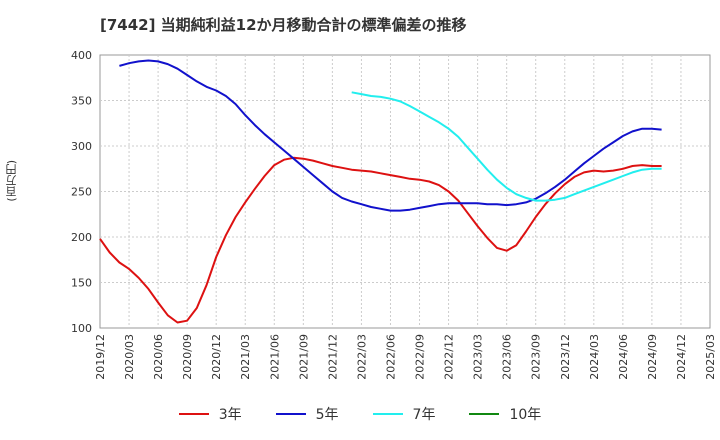  What do you see at coordinates (283, 25) in the screenshot?
I see `chart-title: [7442] 当期純利益12か月移動合計の標準偏差の推移` at bounding box center [283, 25].